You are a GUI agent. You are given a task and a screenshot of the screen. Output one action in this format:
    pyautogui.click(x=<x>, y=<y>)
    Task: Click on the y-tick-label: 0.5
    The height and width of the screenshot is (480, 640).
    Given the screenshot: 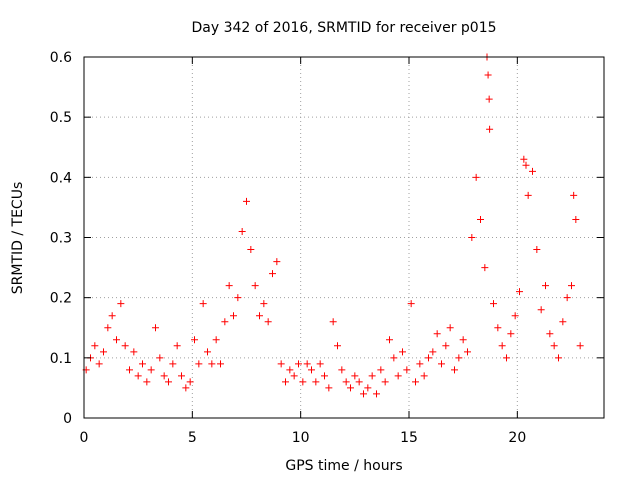 What is the action you would take?
    pyautogui.click(x=61, y=118)
    